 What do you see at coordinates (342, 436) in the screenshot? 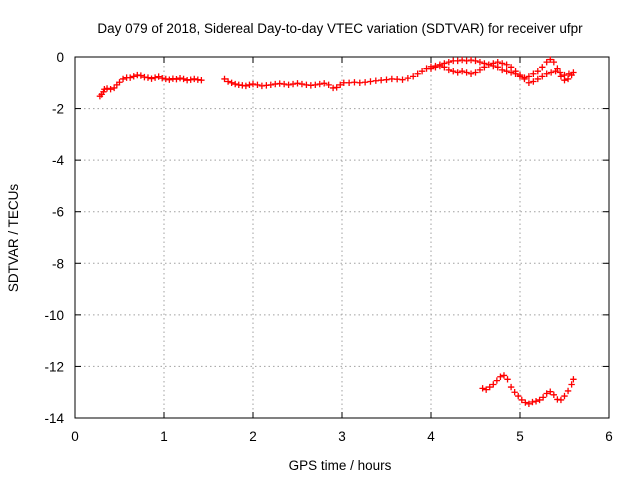
I see `x-tick-label-3: 3` at bounding box center [342, 436].